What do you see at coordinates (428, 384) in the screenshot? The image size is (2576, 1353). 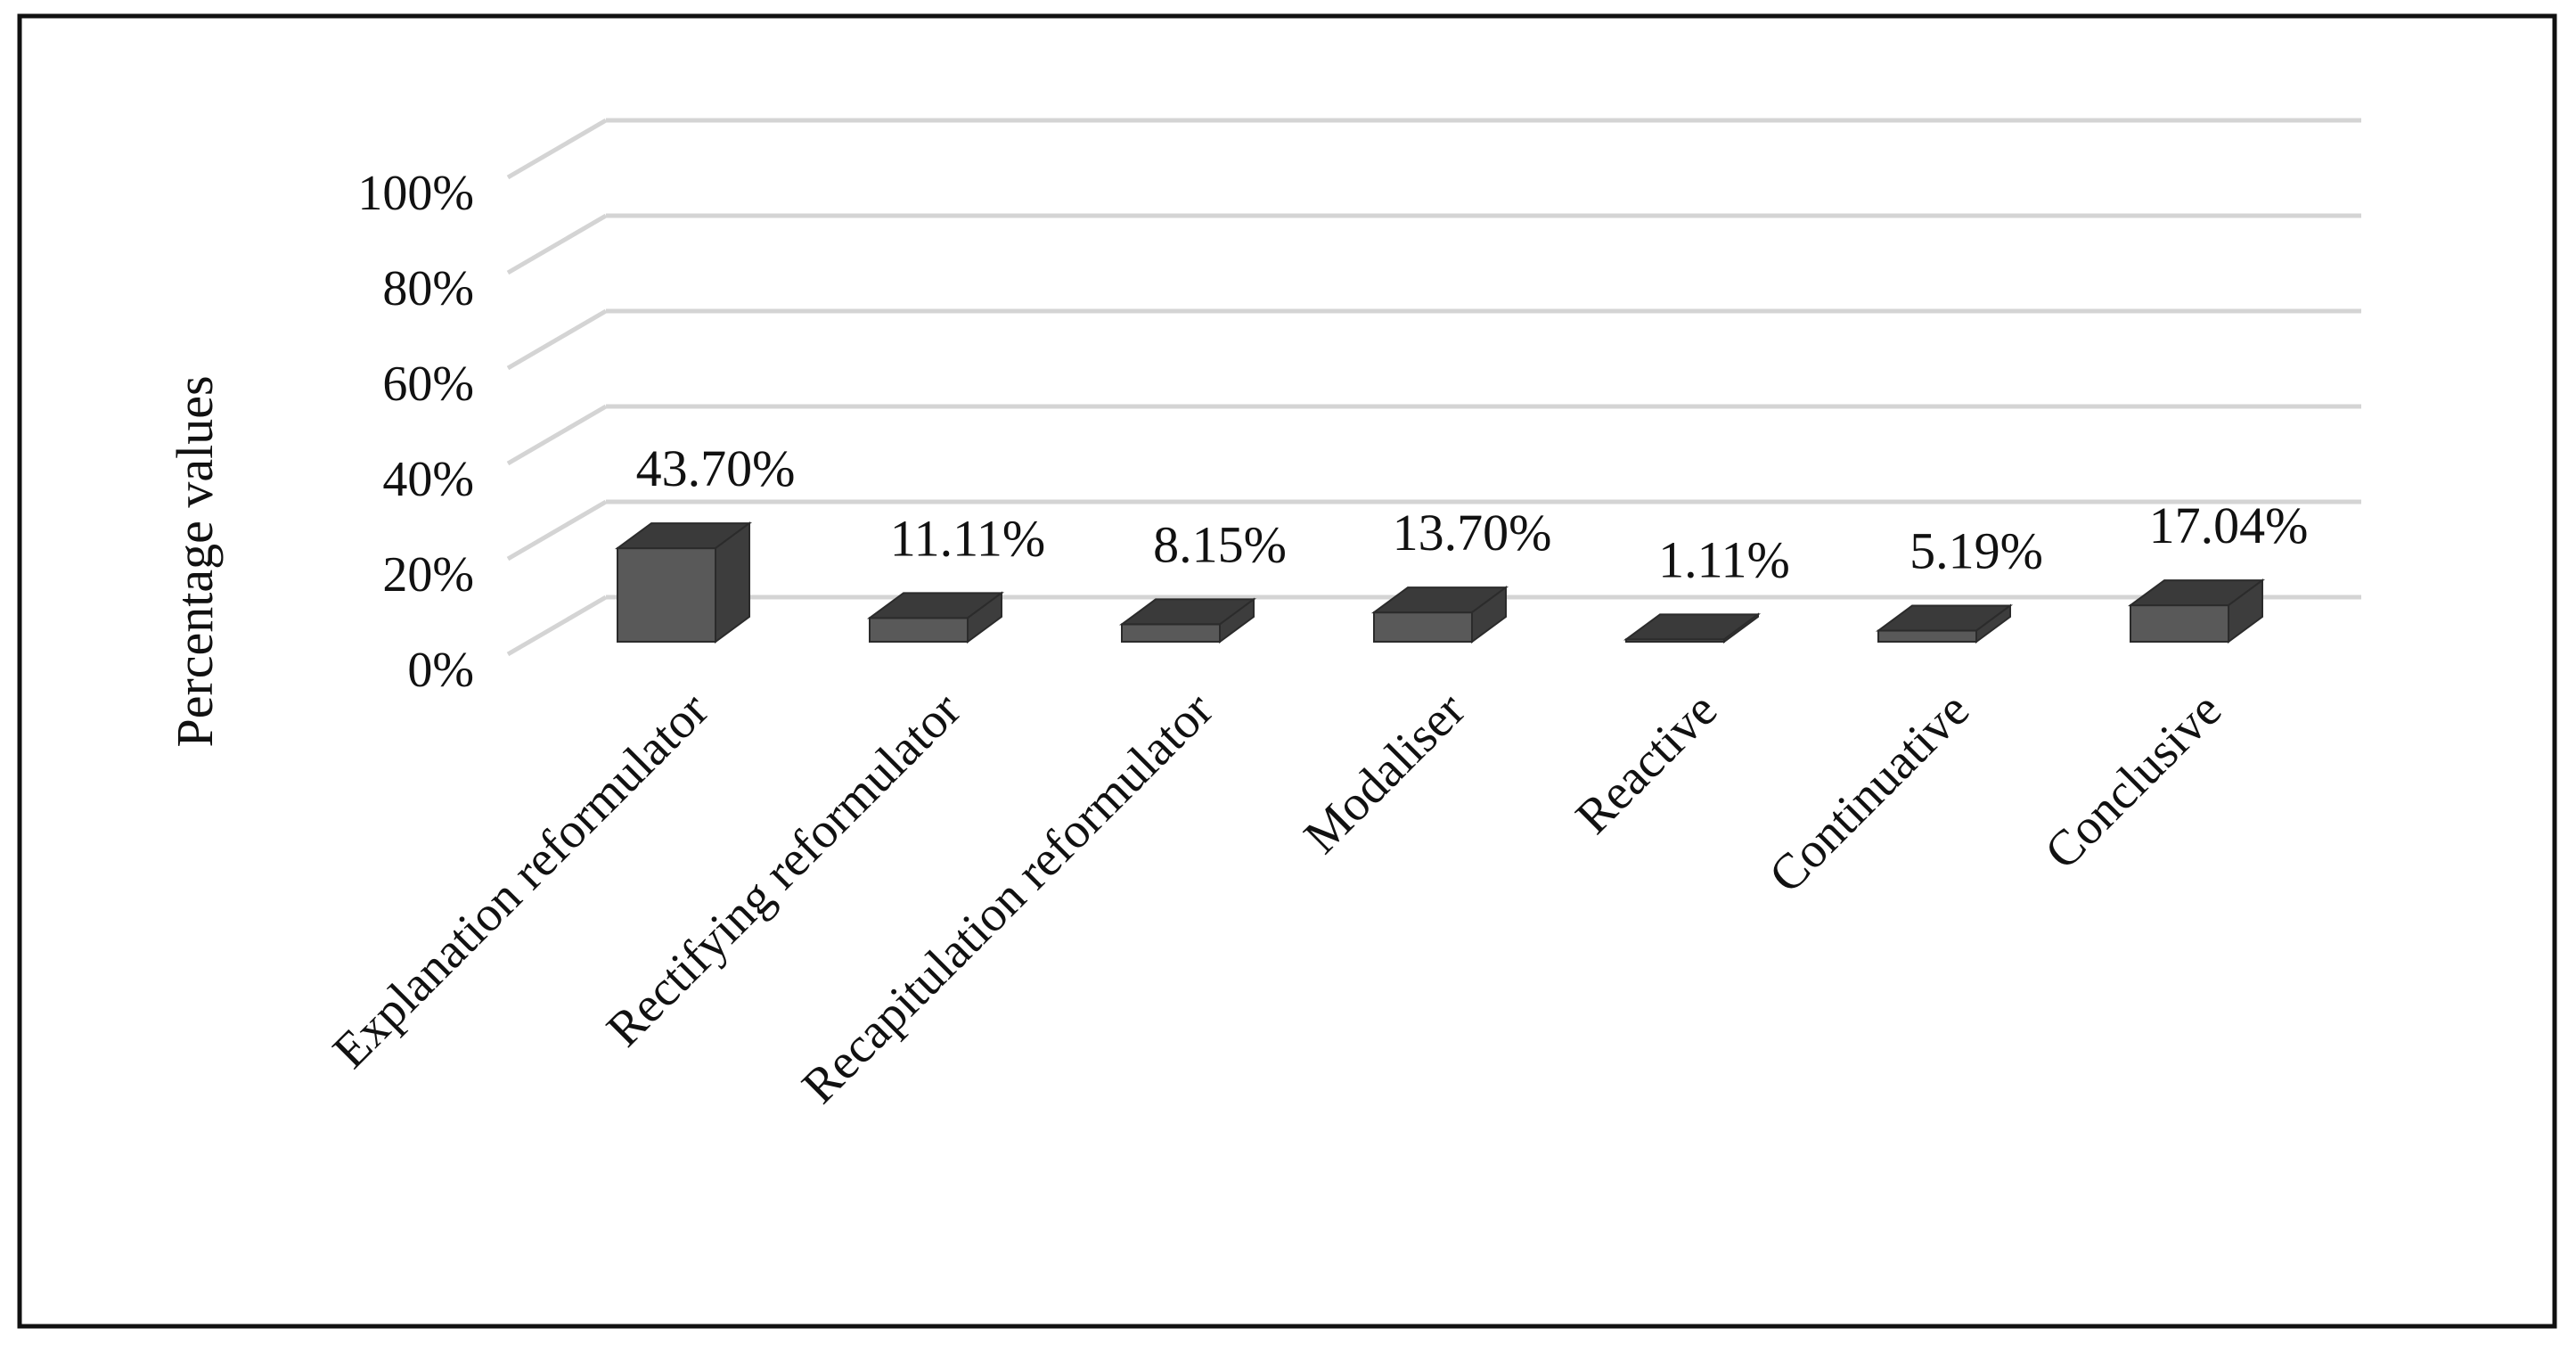 I see `y-tick-label: 60%` at bounding box center [428, 384].